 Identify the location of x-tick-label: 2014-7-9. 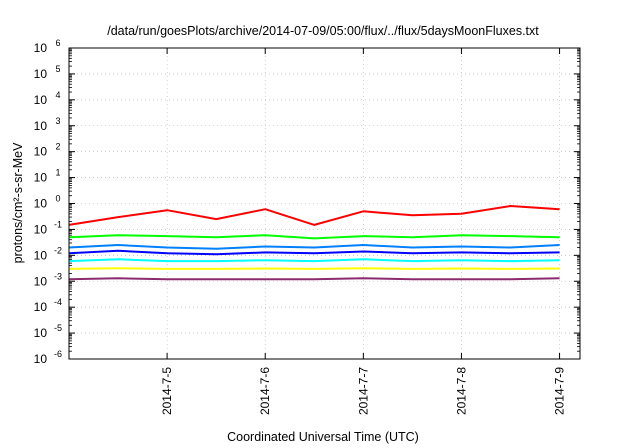
(560, 391).